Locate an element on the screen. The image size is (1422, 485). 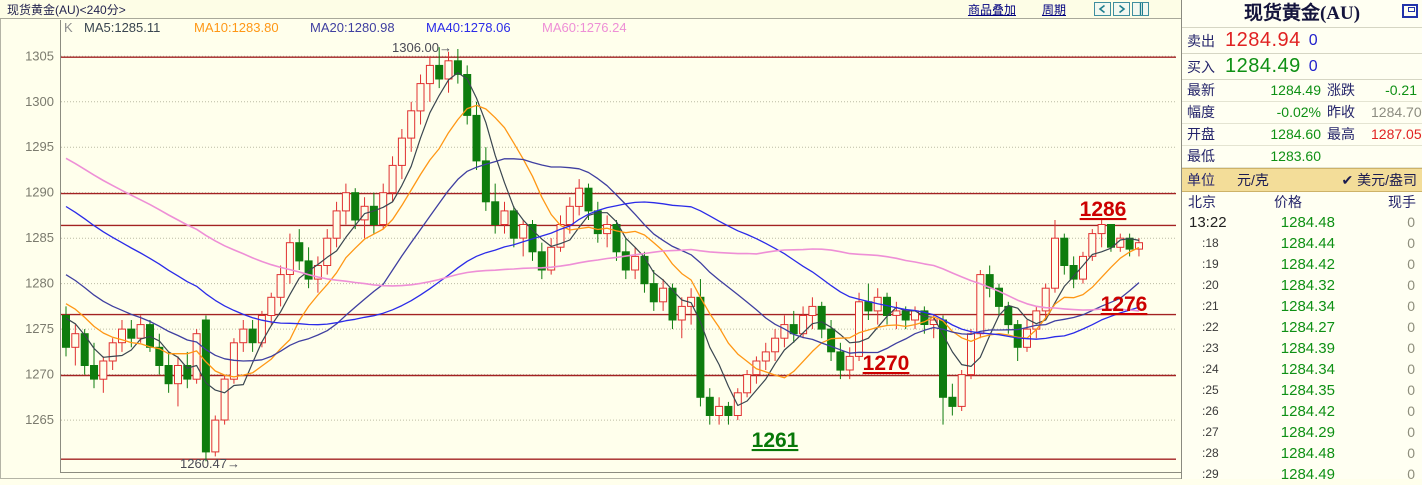
quote-price: 1284.44 is located at coordinates (1307, 243).